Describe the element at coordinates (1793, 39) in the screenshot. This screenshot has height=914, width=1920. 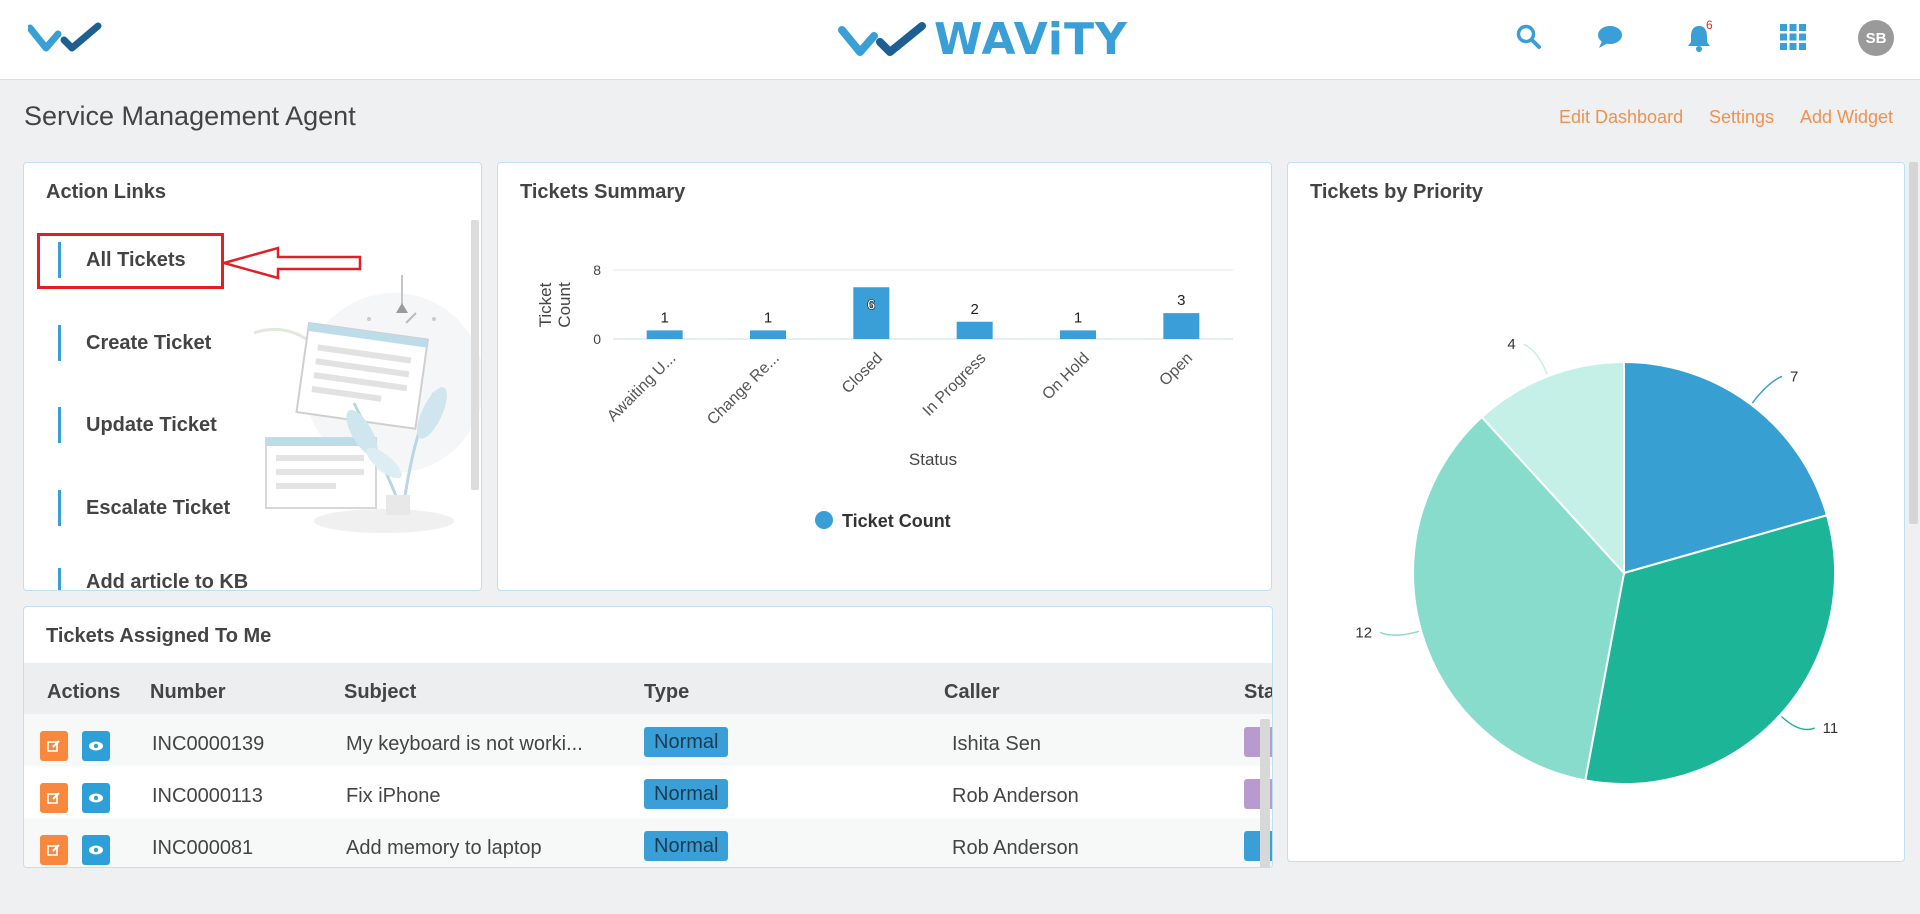
I see `apps-grid-icon` at that location.